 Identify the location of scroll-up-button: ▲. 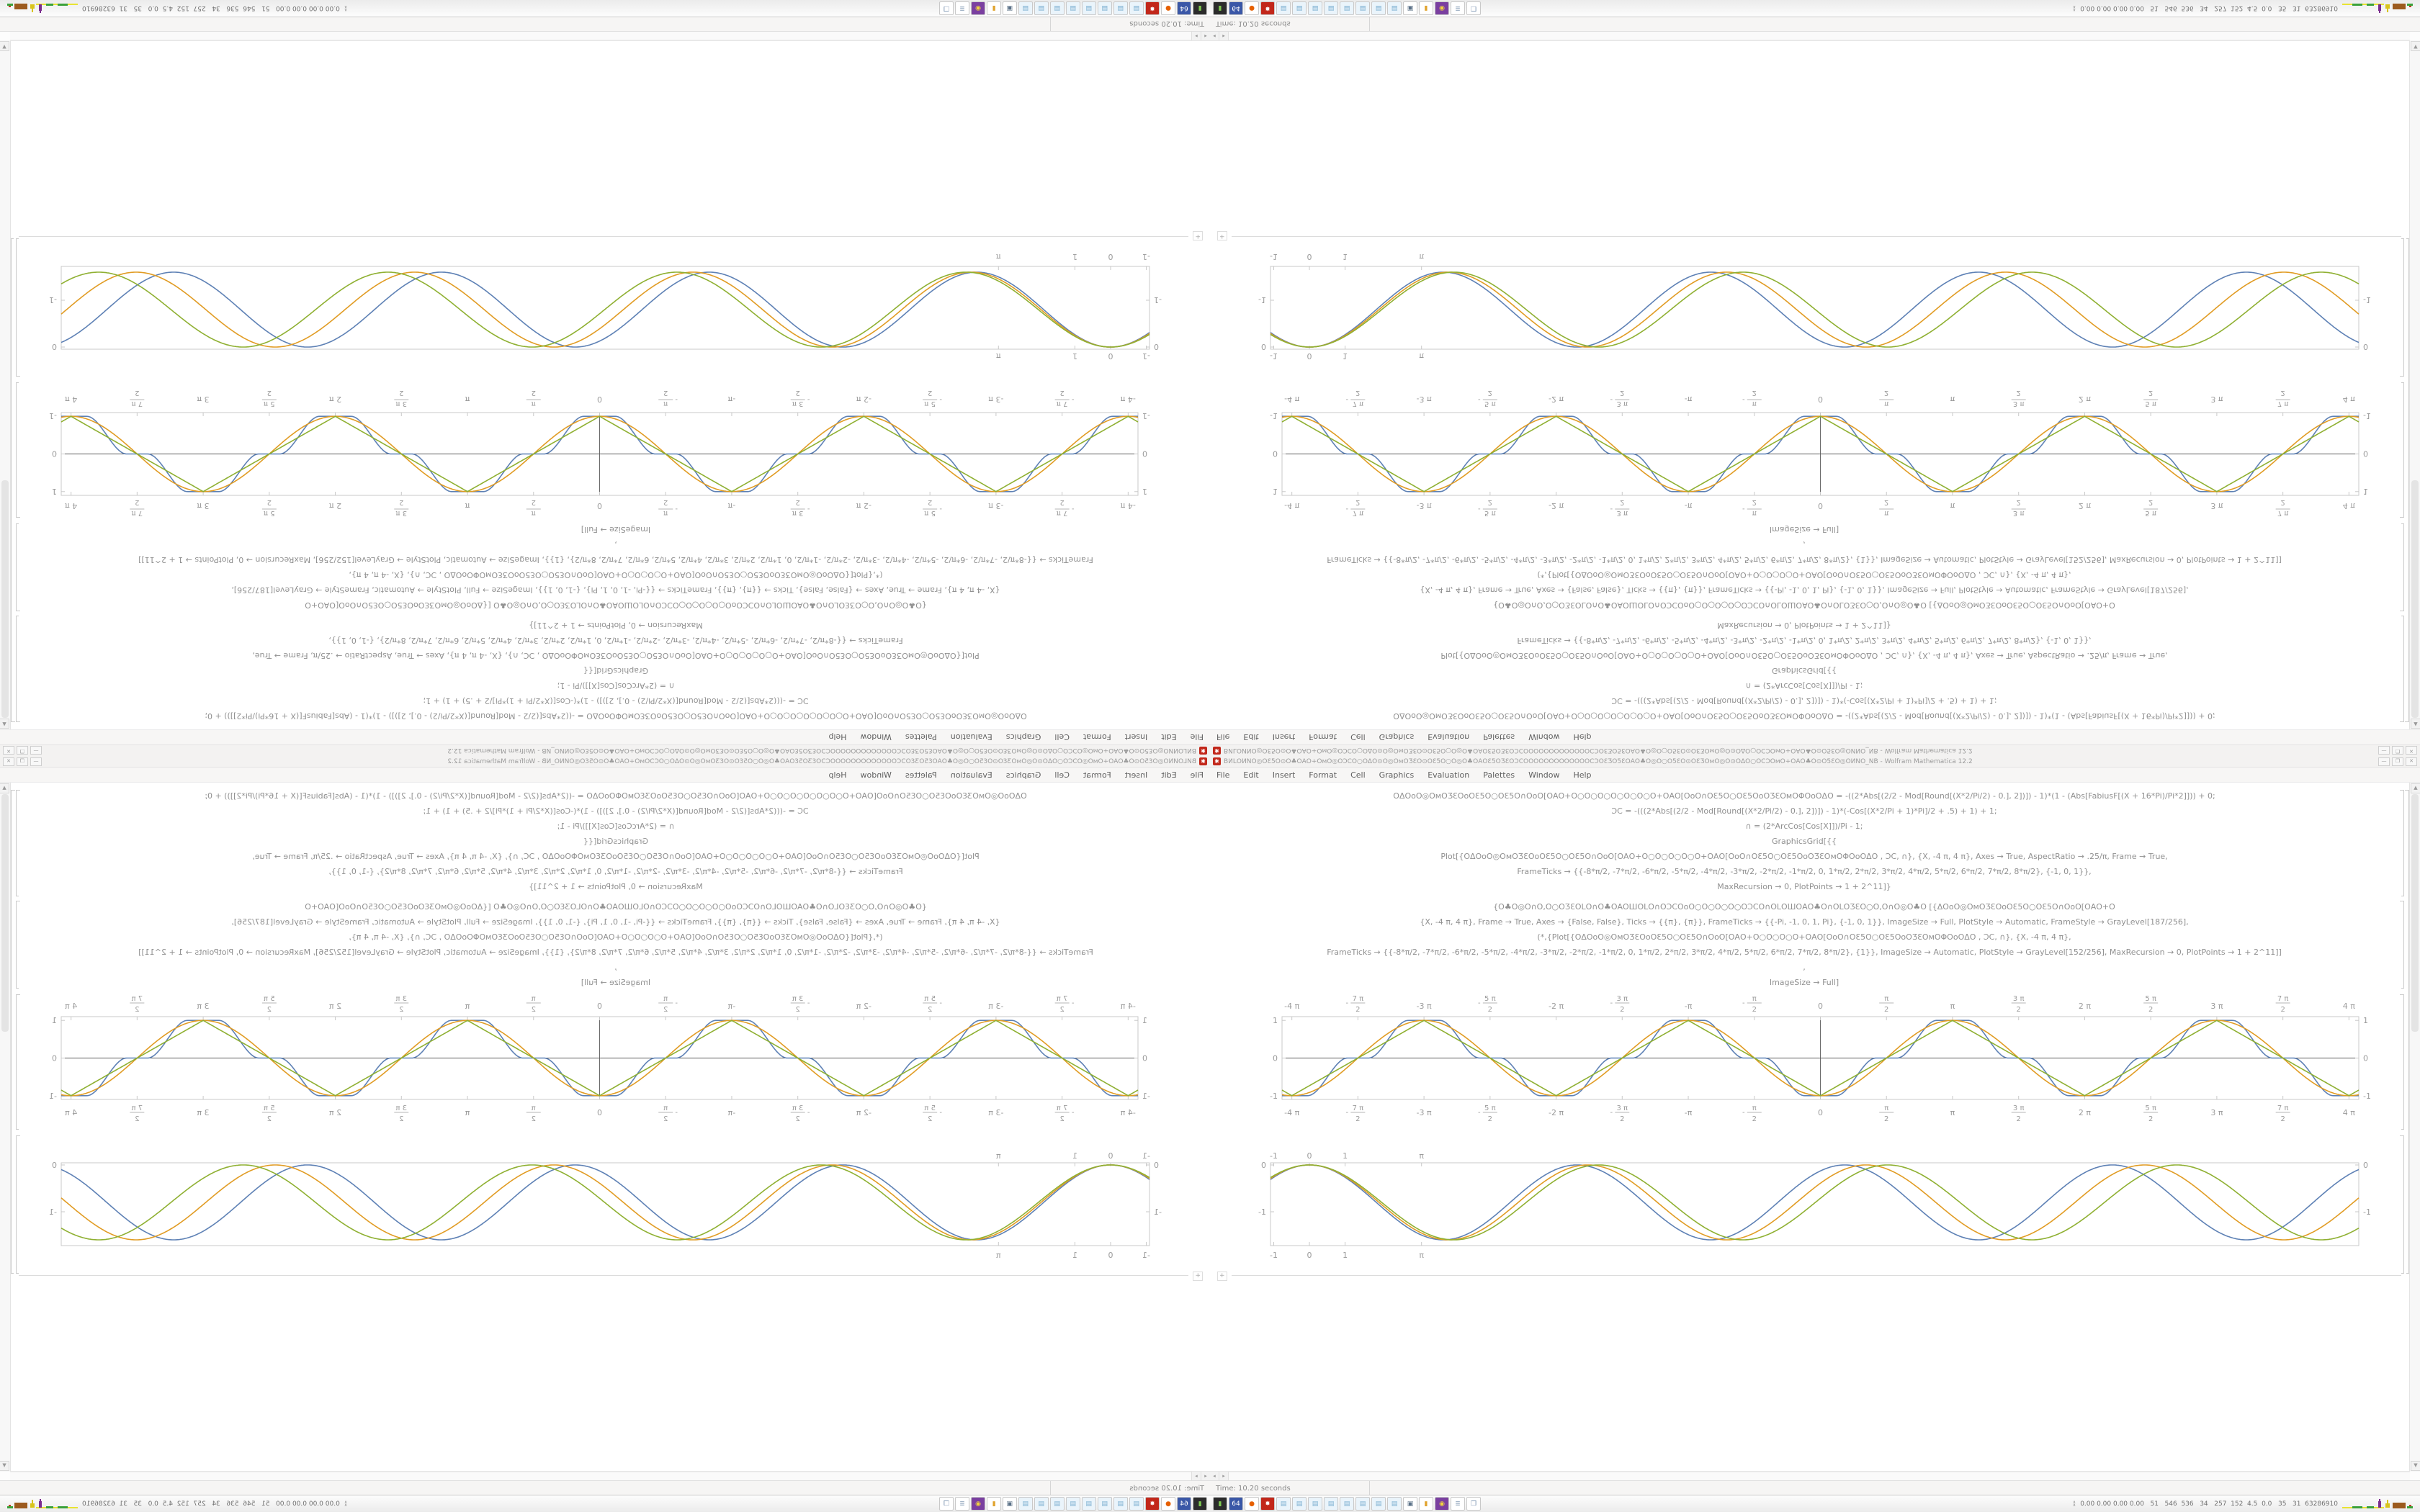
(4, 788).